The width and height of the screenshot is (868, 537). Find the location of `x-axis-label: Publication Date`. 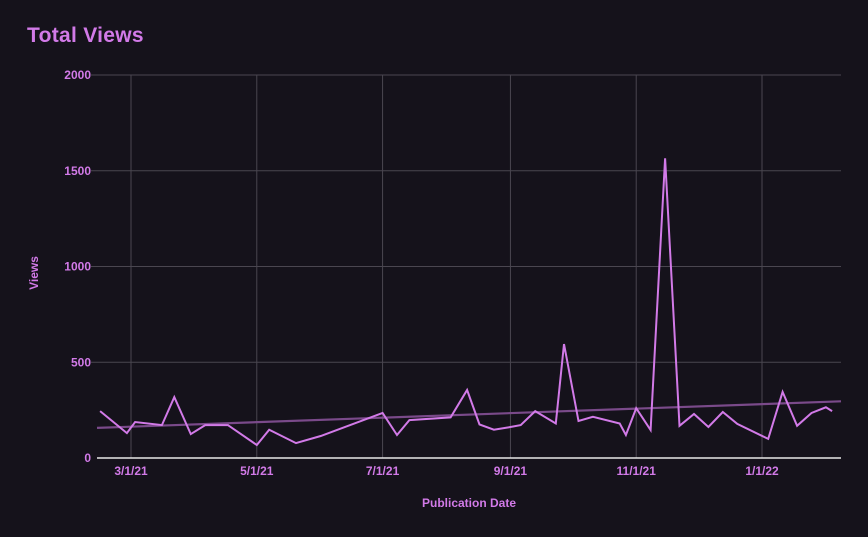

x-axis-label: Publication Date is located at coordinates (469, 503).